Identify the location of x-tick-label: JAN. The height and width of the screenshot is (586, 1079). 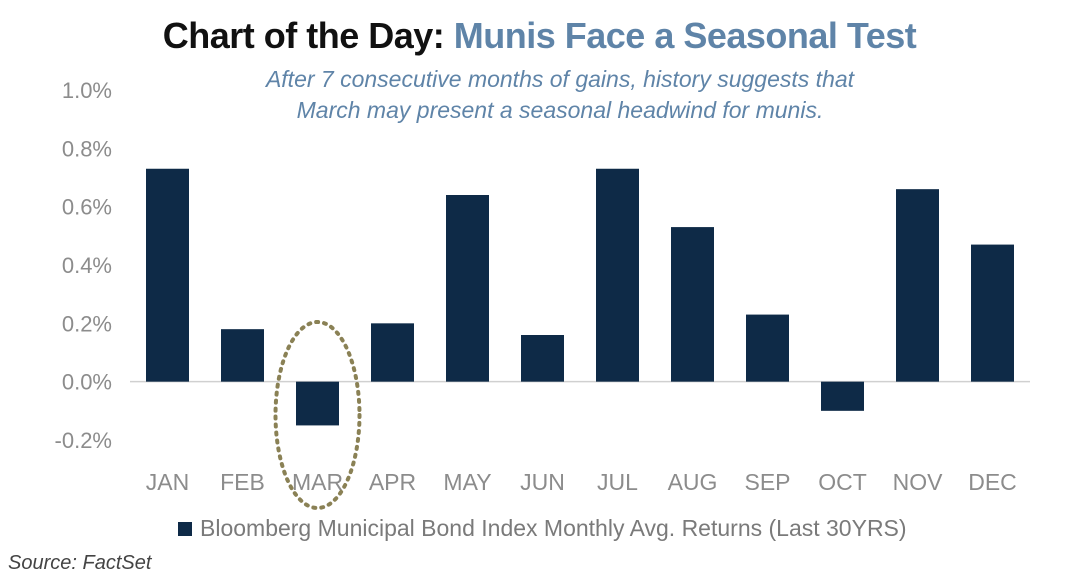
(167, 482).